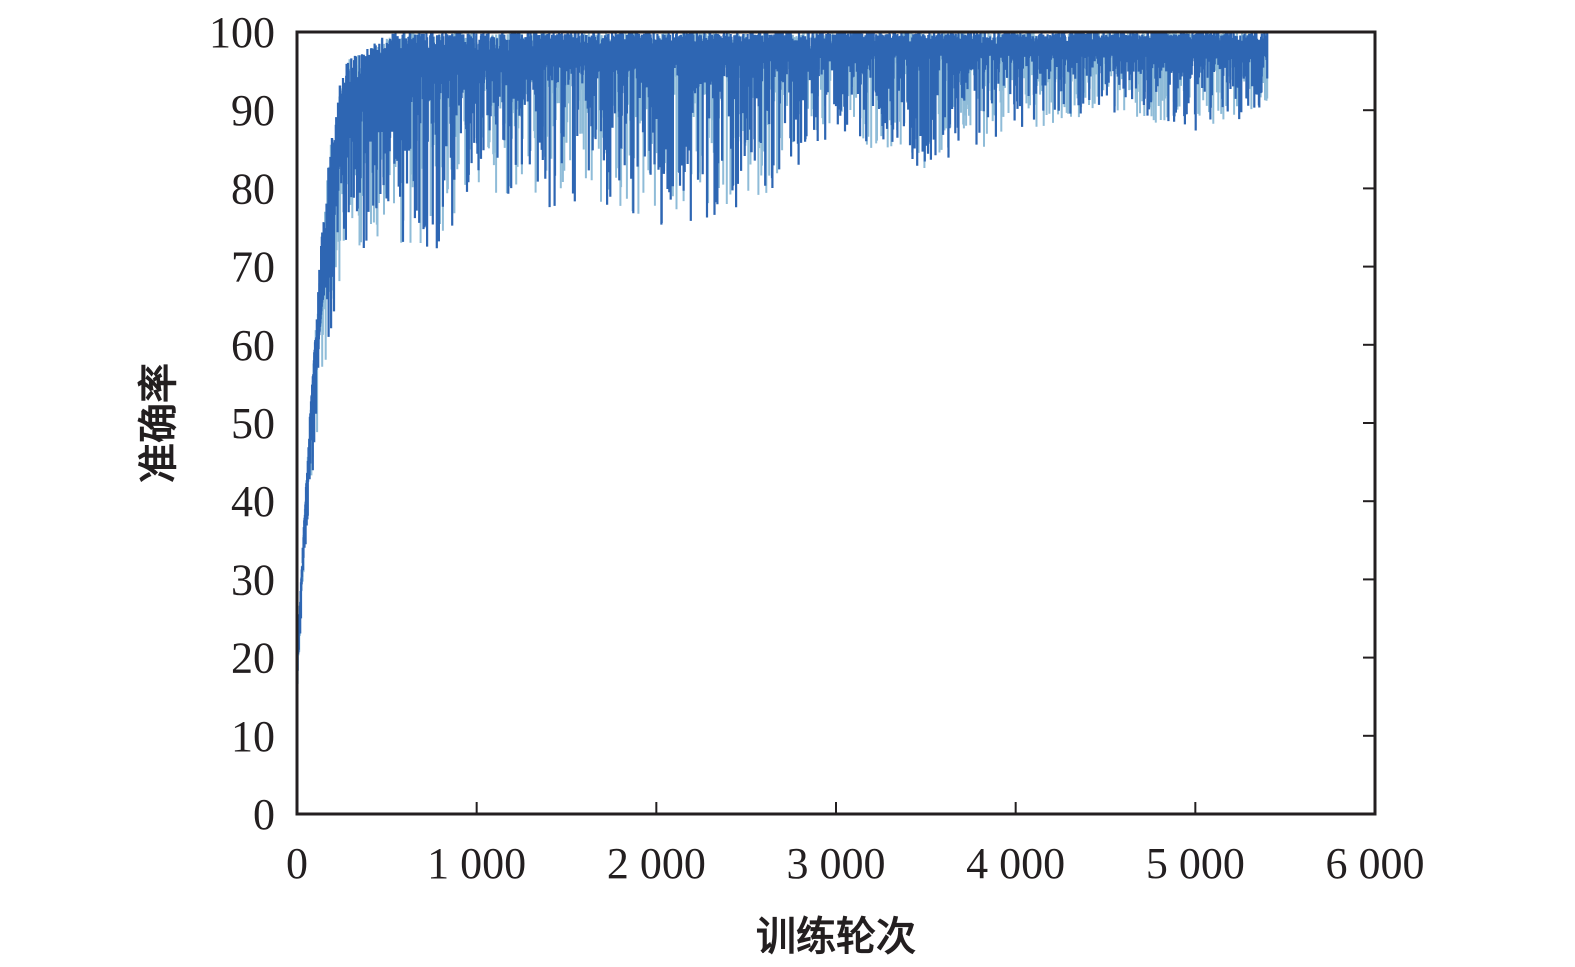 This screenshot has width=1575, height=967. I want to click on y-tick-label: 70, so click(253, 267).